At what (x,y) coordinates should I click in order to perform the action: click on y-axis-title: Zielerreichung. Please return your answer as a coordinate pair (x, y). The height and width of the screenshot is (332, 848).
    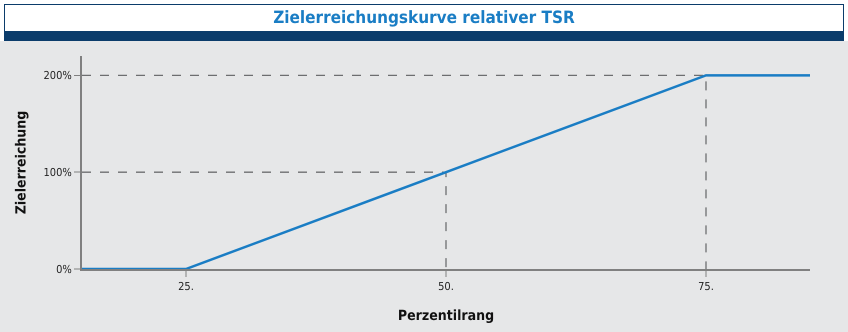
    Looking at the image, I should click on (22, 162).